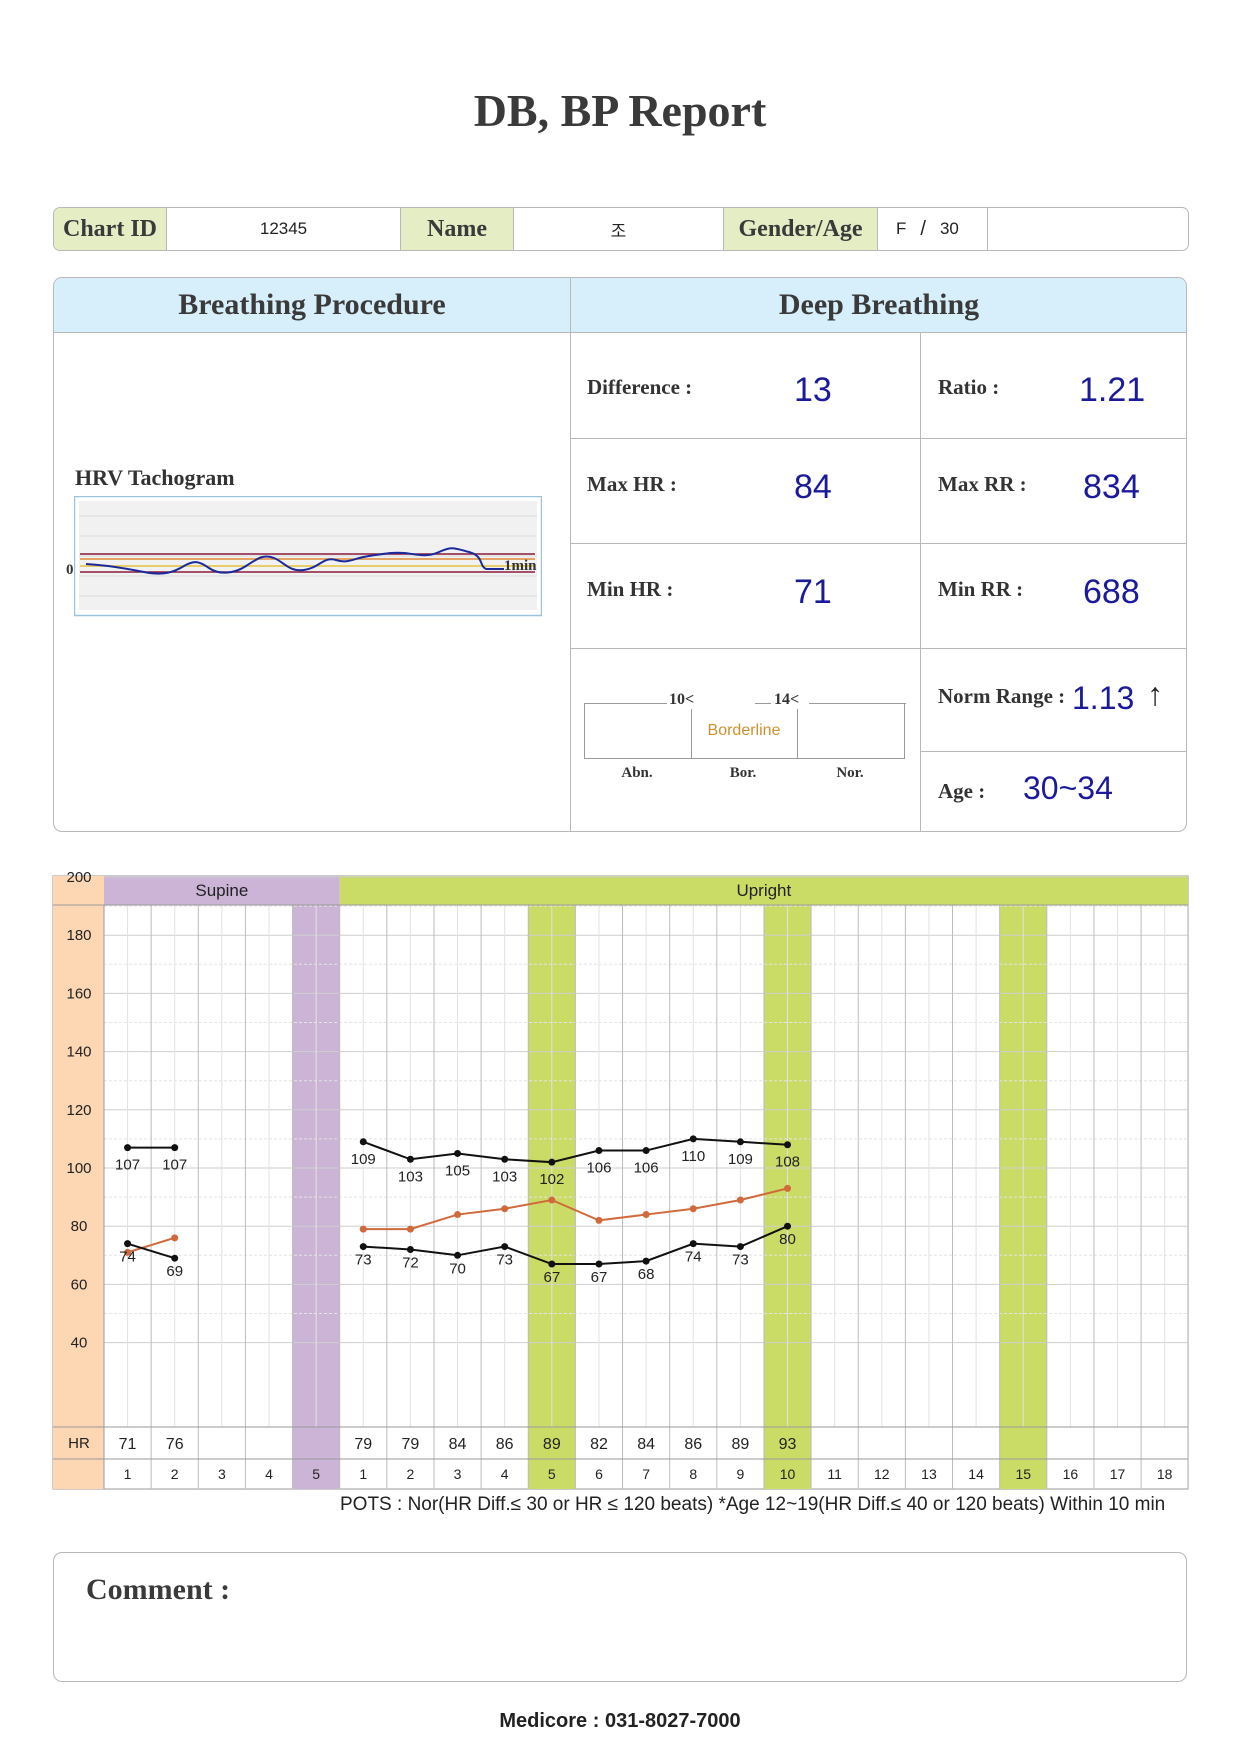 The height and width of the screenshot is (1754, 1240). Describe the element at coordinates (1023, 1474) in the screenshot. I see `minute-tick-label: 15` at that location.